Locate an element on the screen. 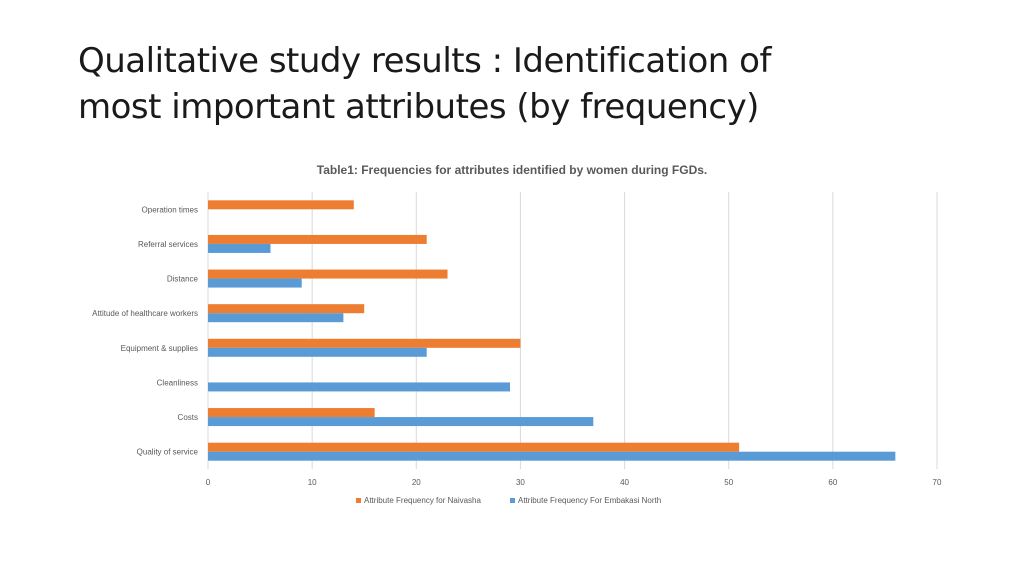 This screenshot has height=576, width=1024. category-label: Cleanliness is located at coordinates (177, 382).